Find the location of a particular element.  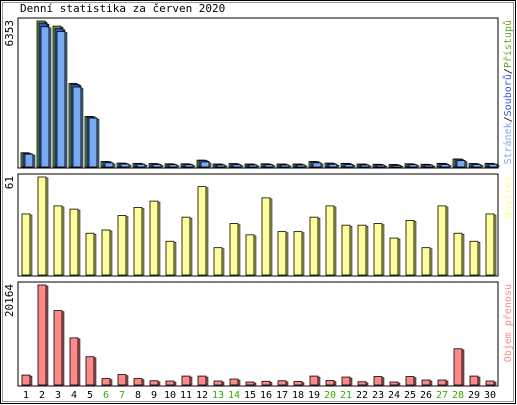

x-tick-label-26: 26 is located at coordinates (426, 395).